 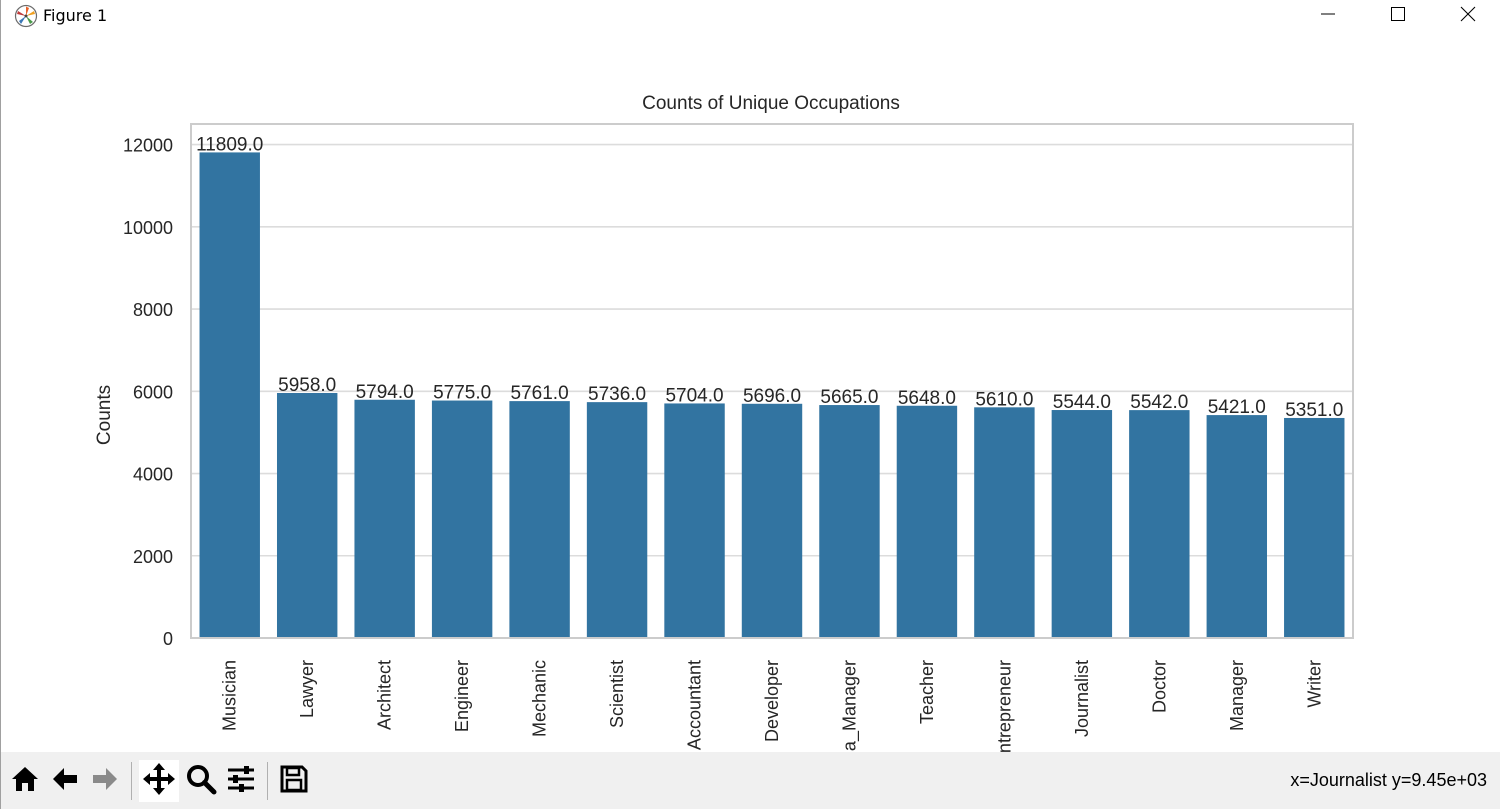 I want to click on x-tick-label: Musician, so click(x=230, y=695).